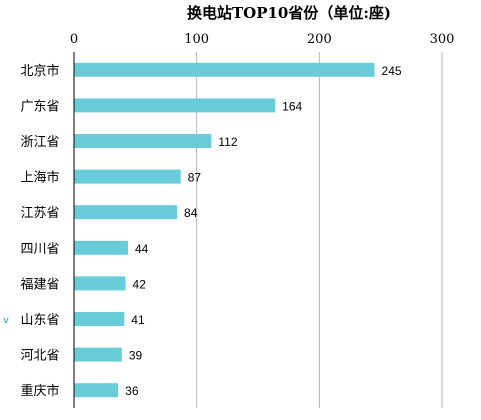 The width and height of the screenshot is (481, 420). Describe the element at coordinates (136, 356) in the screenshot. I see `data-label: 39` at that location.